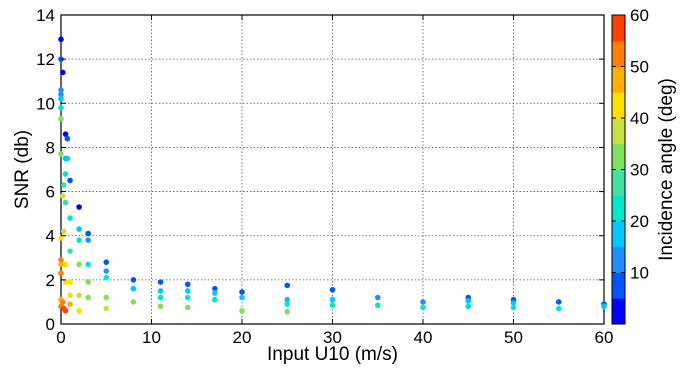 This screenshot has height=373, width=694. Describe the element at coordinates (45, 59) in the screenshot. I see `y-tick-label: 12` at that location.